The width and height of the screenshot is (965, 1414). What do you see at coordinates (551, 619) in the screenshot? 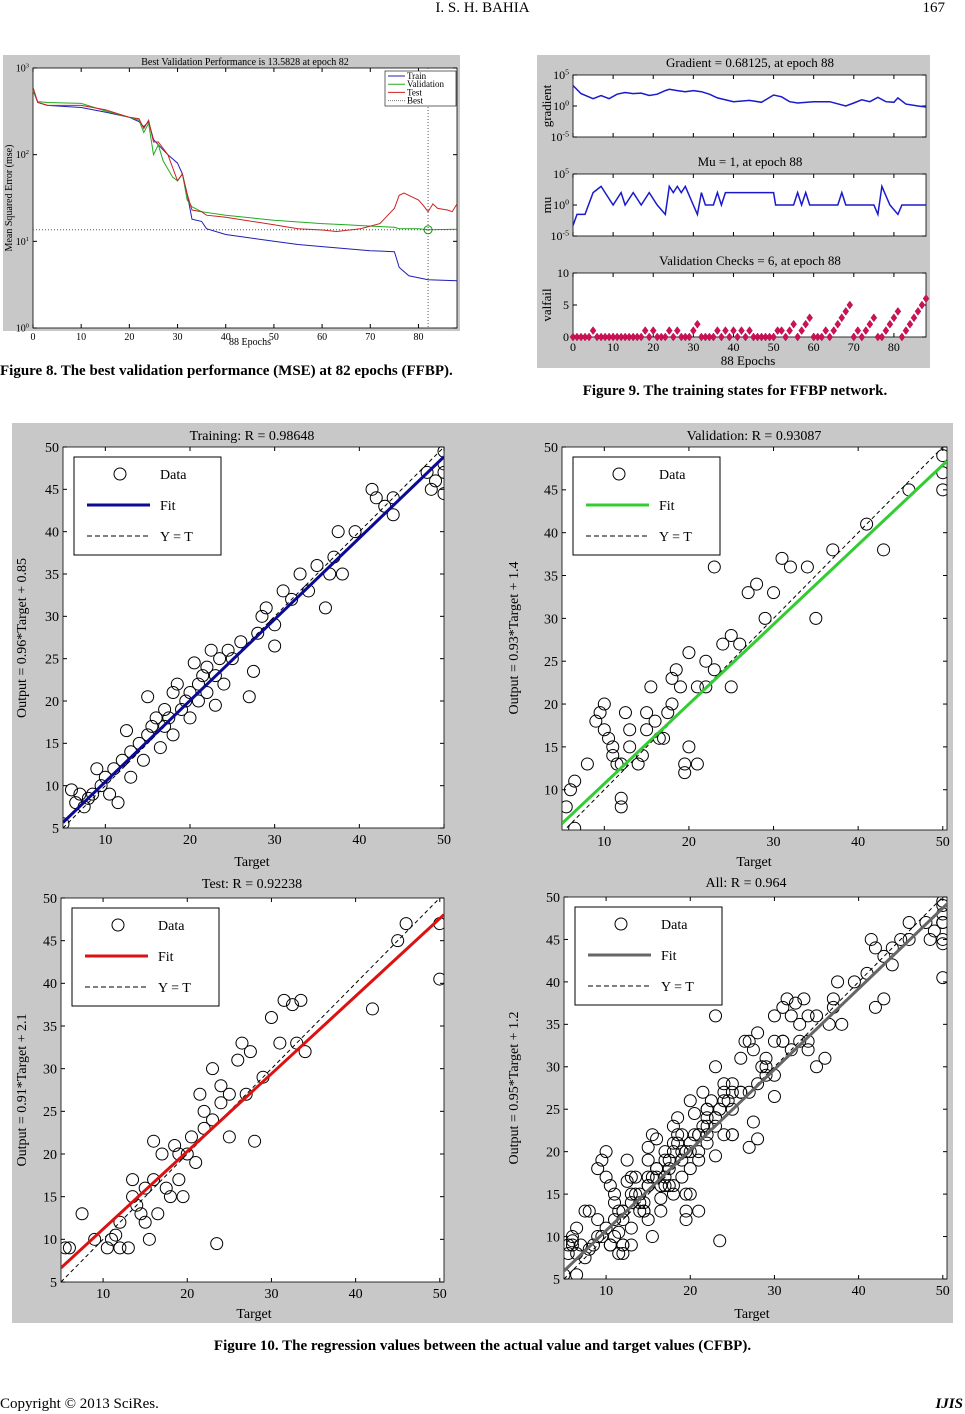
I see `fig10-validation-ytick-label: 30` at bounding box center [551, 619].